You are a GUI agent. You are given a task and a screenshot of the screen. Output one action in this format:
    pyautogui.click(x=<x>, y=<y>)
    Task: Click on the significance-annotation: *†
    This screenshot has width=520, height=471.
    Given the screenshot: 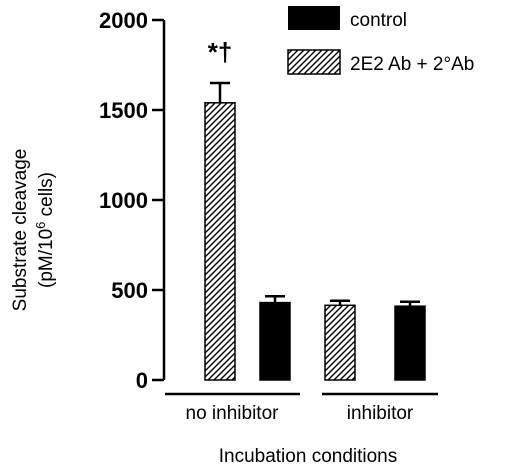 What is the action you would take?
    pyautogui.click(x=220, y=52)
    